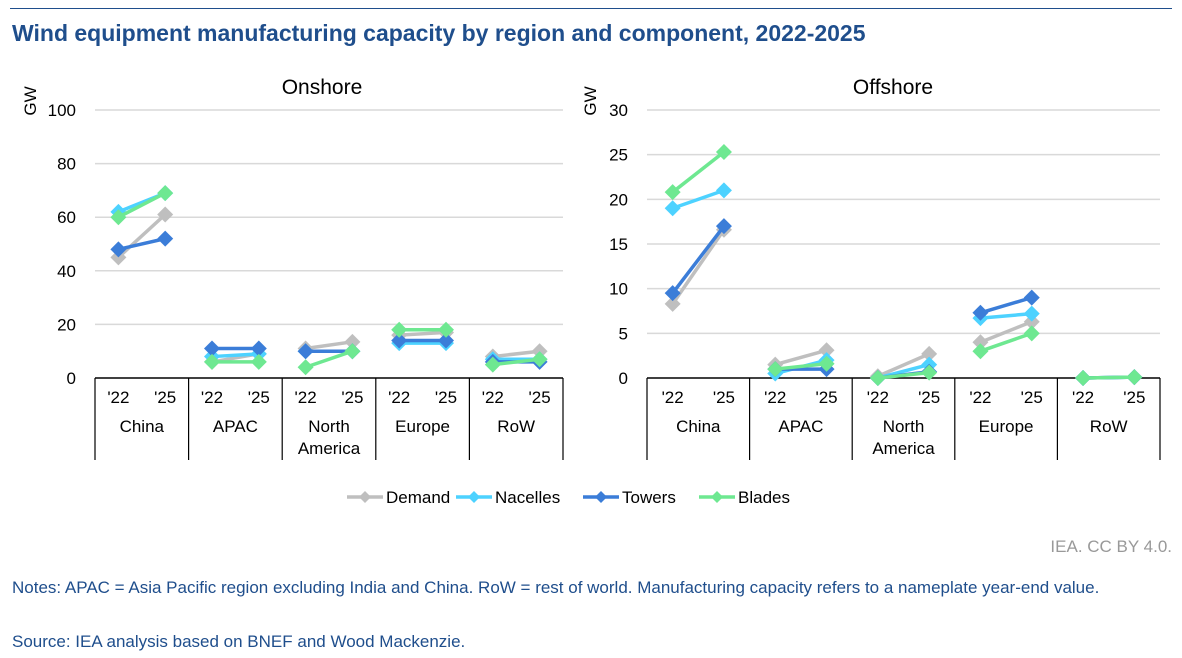 Image resolution: width=1182 pixels, height=658 pixels. What do you see at coordinates (66, 324) in the screenshot?
I see `y-tick-label: 20` at bounding box center [66, 324].